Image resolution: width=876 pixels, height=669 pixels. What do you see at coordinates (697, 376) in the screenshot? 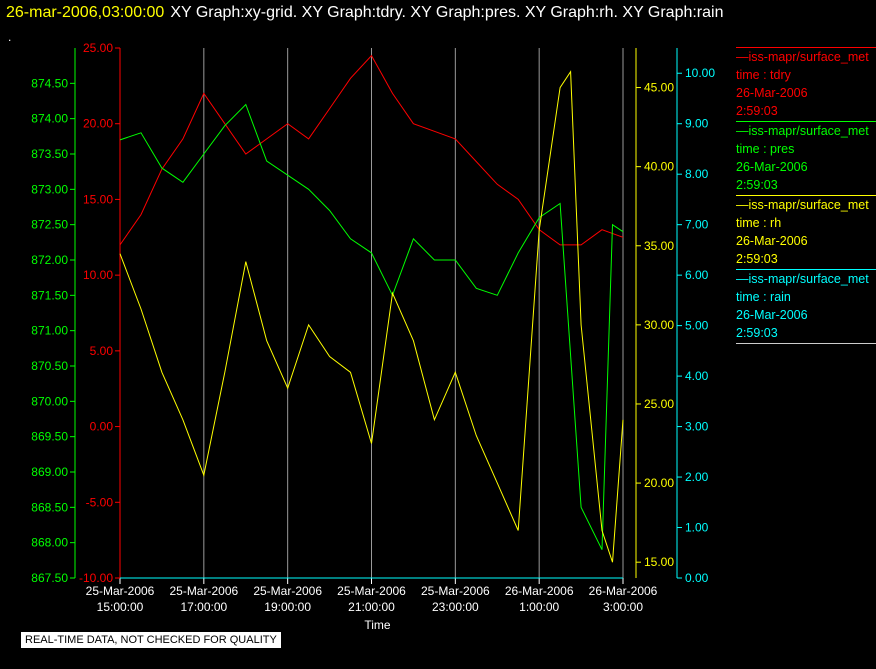
I see `rain-tick-label: 4.00` at bounding box center [697, 376].